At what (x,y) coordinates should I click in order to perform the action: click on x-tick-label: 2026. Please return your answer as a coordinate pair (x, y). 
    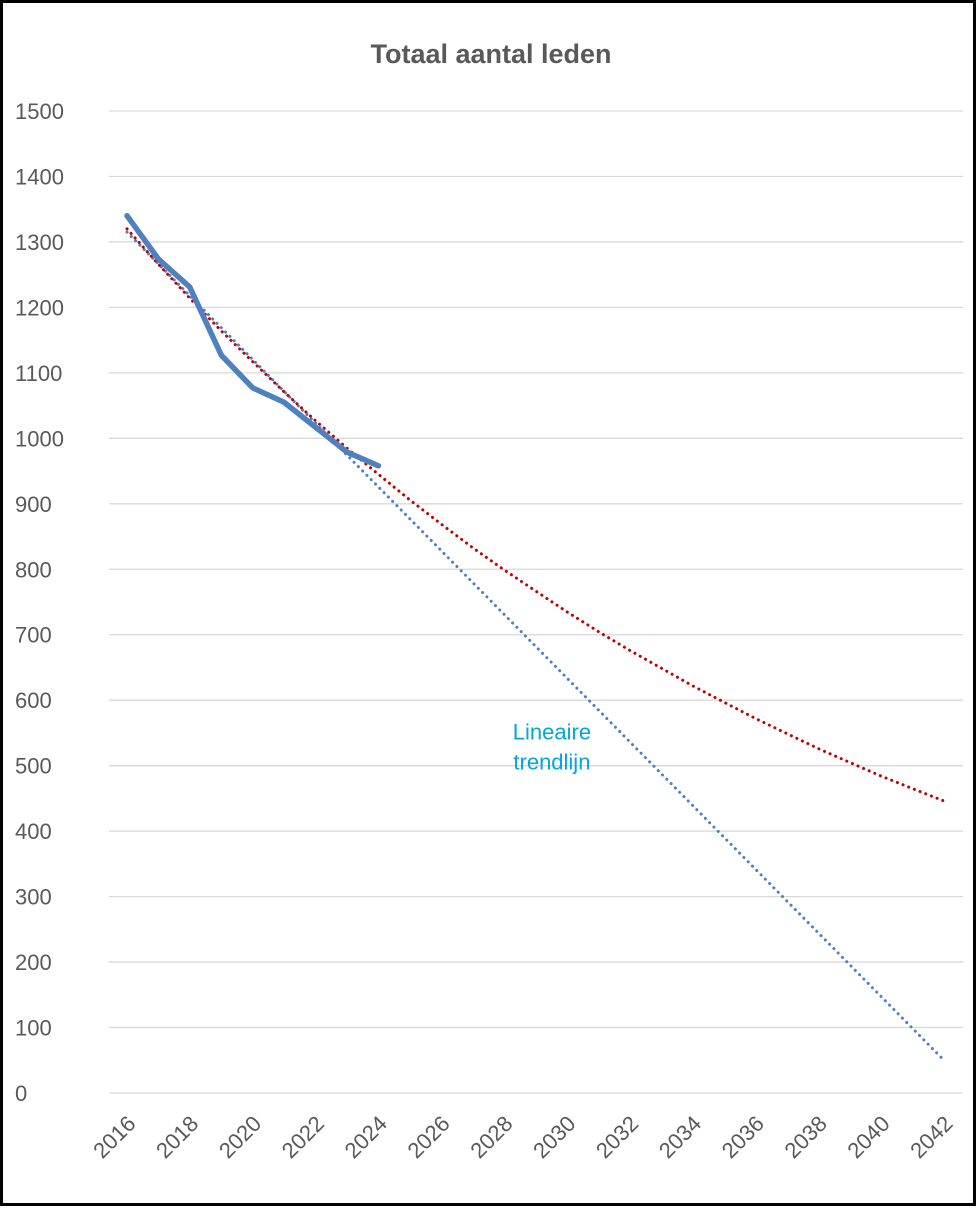
    Looking at the image, I should click on (428, 1137).